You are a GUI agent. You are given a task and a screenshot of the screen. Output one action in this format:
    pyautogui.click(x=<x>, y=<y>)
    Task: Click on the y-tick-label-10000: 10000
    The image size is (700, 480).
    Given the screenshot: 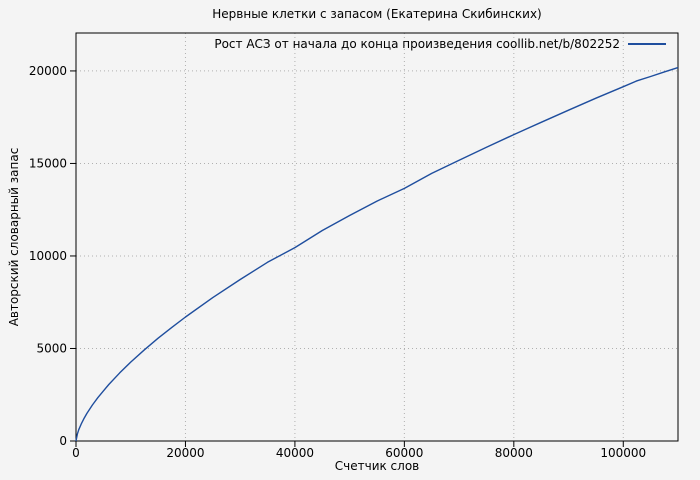 What is the action you would take?
    pyautogui.click(x=48, y=256)
    